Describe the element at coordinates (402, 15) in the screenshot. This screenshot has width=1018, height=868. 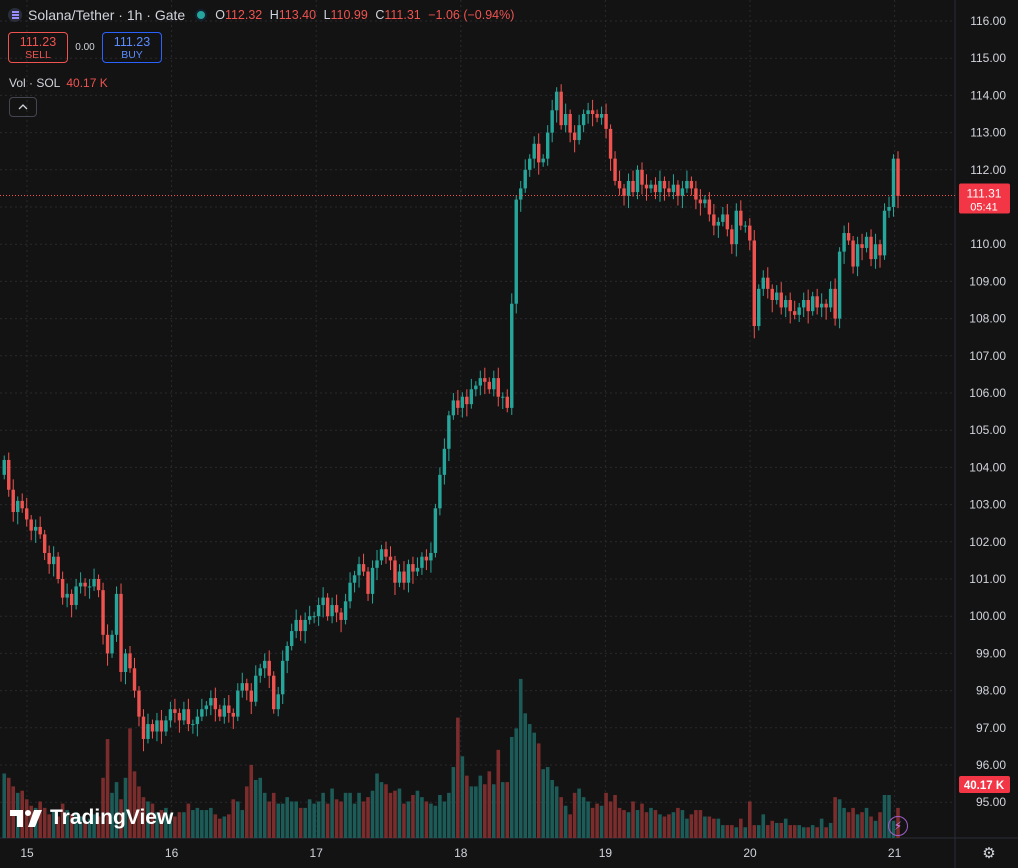
I see `close-value: 111.31` at that location.